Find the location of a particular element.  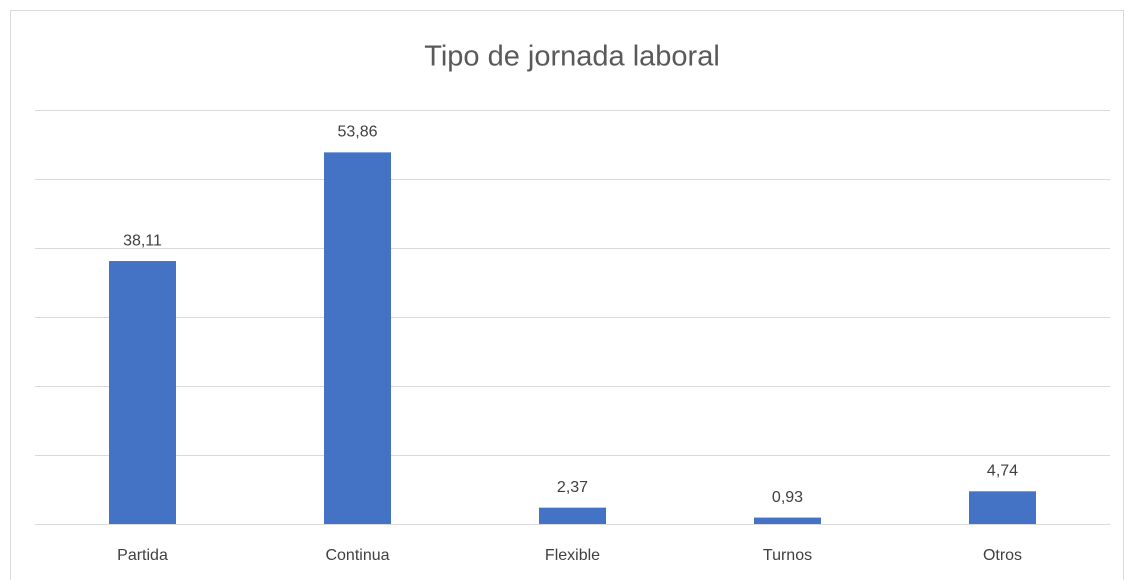

data-label: 2,37 is located at coordinates (572, 487).